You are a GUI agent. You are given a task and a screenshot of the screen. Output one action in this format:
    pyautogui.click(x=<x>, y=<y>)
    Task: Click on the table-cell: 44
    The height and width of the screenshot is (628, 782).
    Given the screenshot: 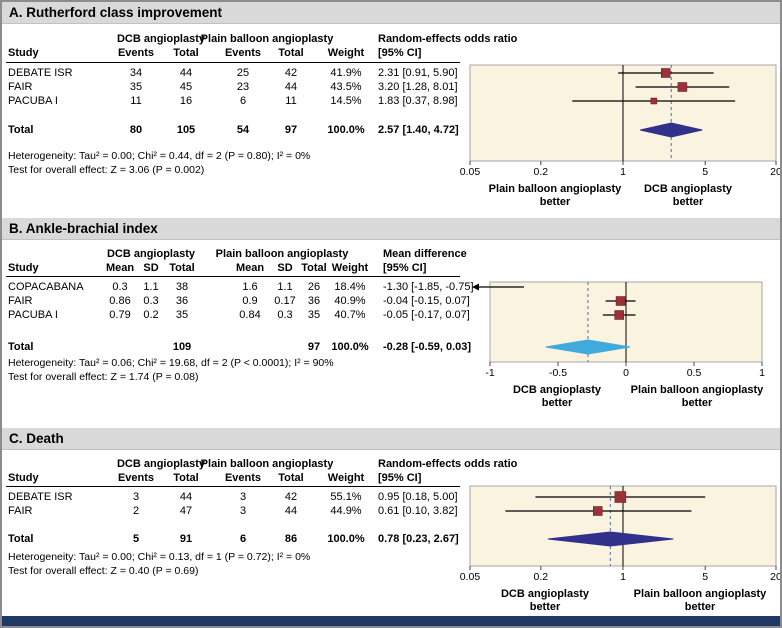 What is the action you would take?
    pyautogui.click(x=291, y=511)
    